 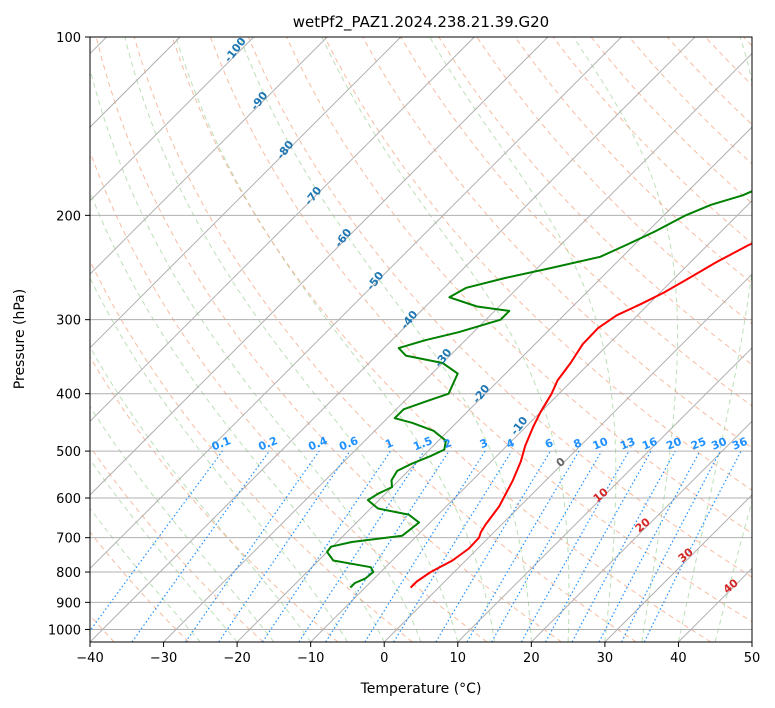 I want to click on y-tick-label: 100, so click(x=68, y=38).